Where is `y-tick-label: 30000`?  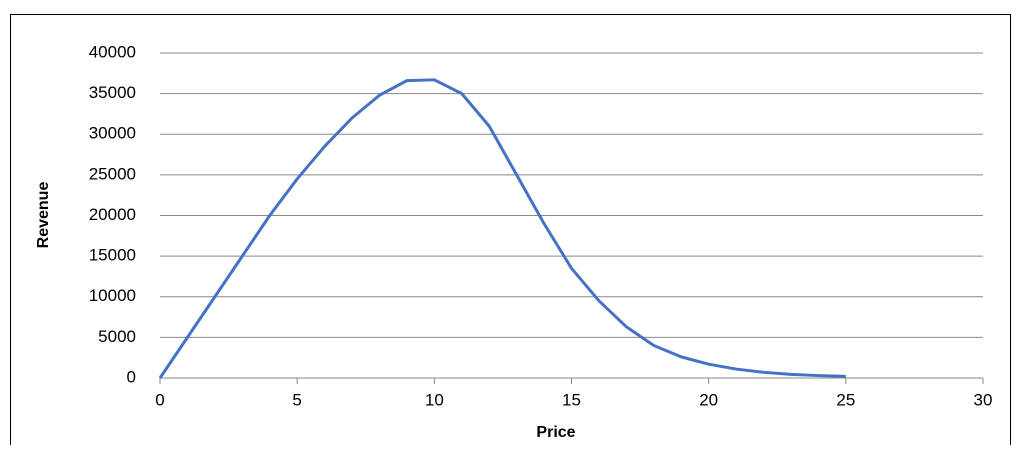 y-tick-label: 30000 is located at coordinates (112, 133).